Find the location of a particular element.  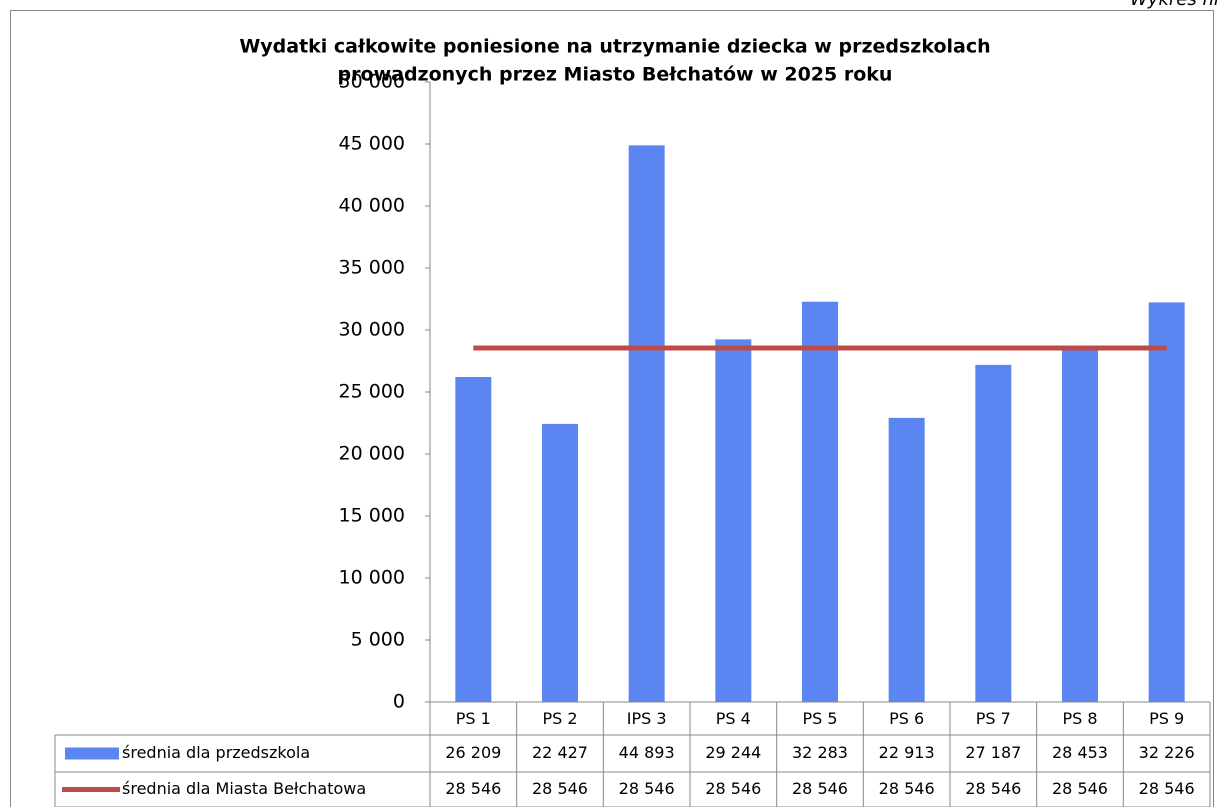

annotation: Wykres nr IV-5. is located at coordinates (1177, 5).